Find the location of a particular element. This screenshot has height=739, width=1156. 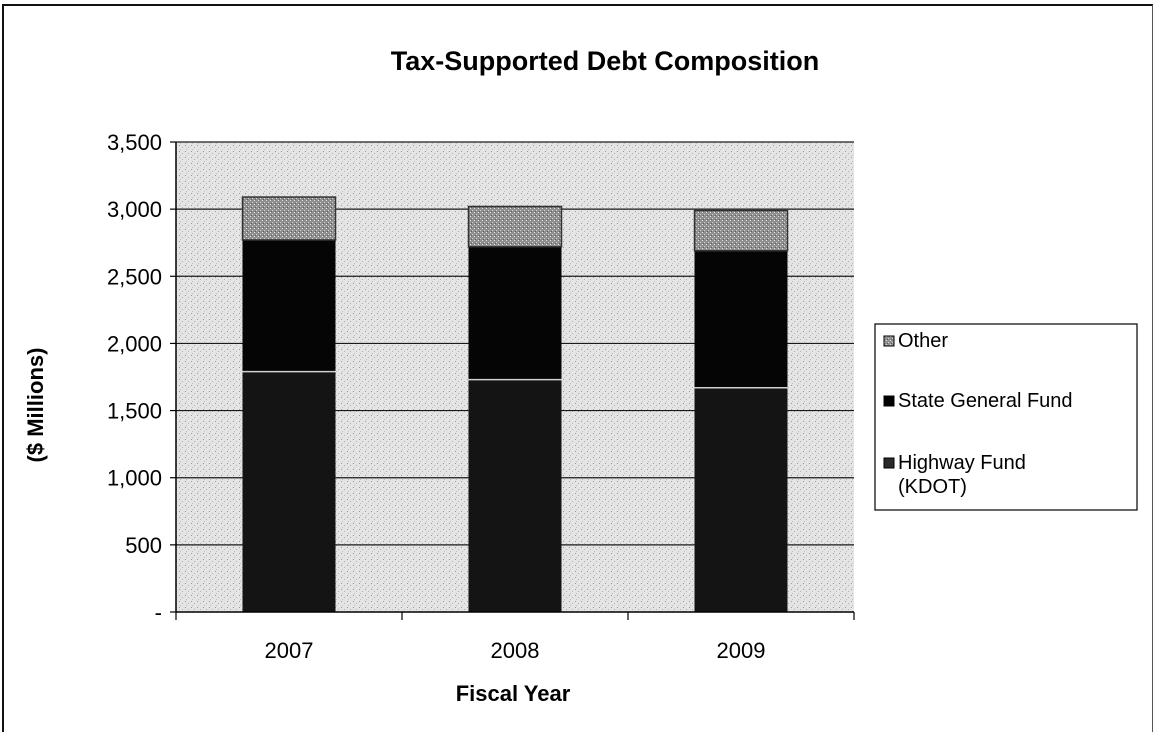

y-tick-label: - is located at coordinates (158, 612).